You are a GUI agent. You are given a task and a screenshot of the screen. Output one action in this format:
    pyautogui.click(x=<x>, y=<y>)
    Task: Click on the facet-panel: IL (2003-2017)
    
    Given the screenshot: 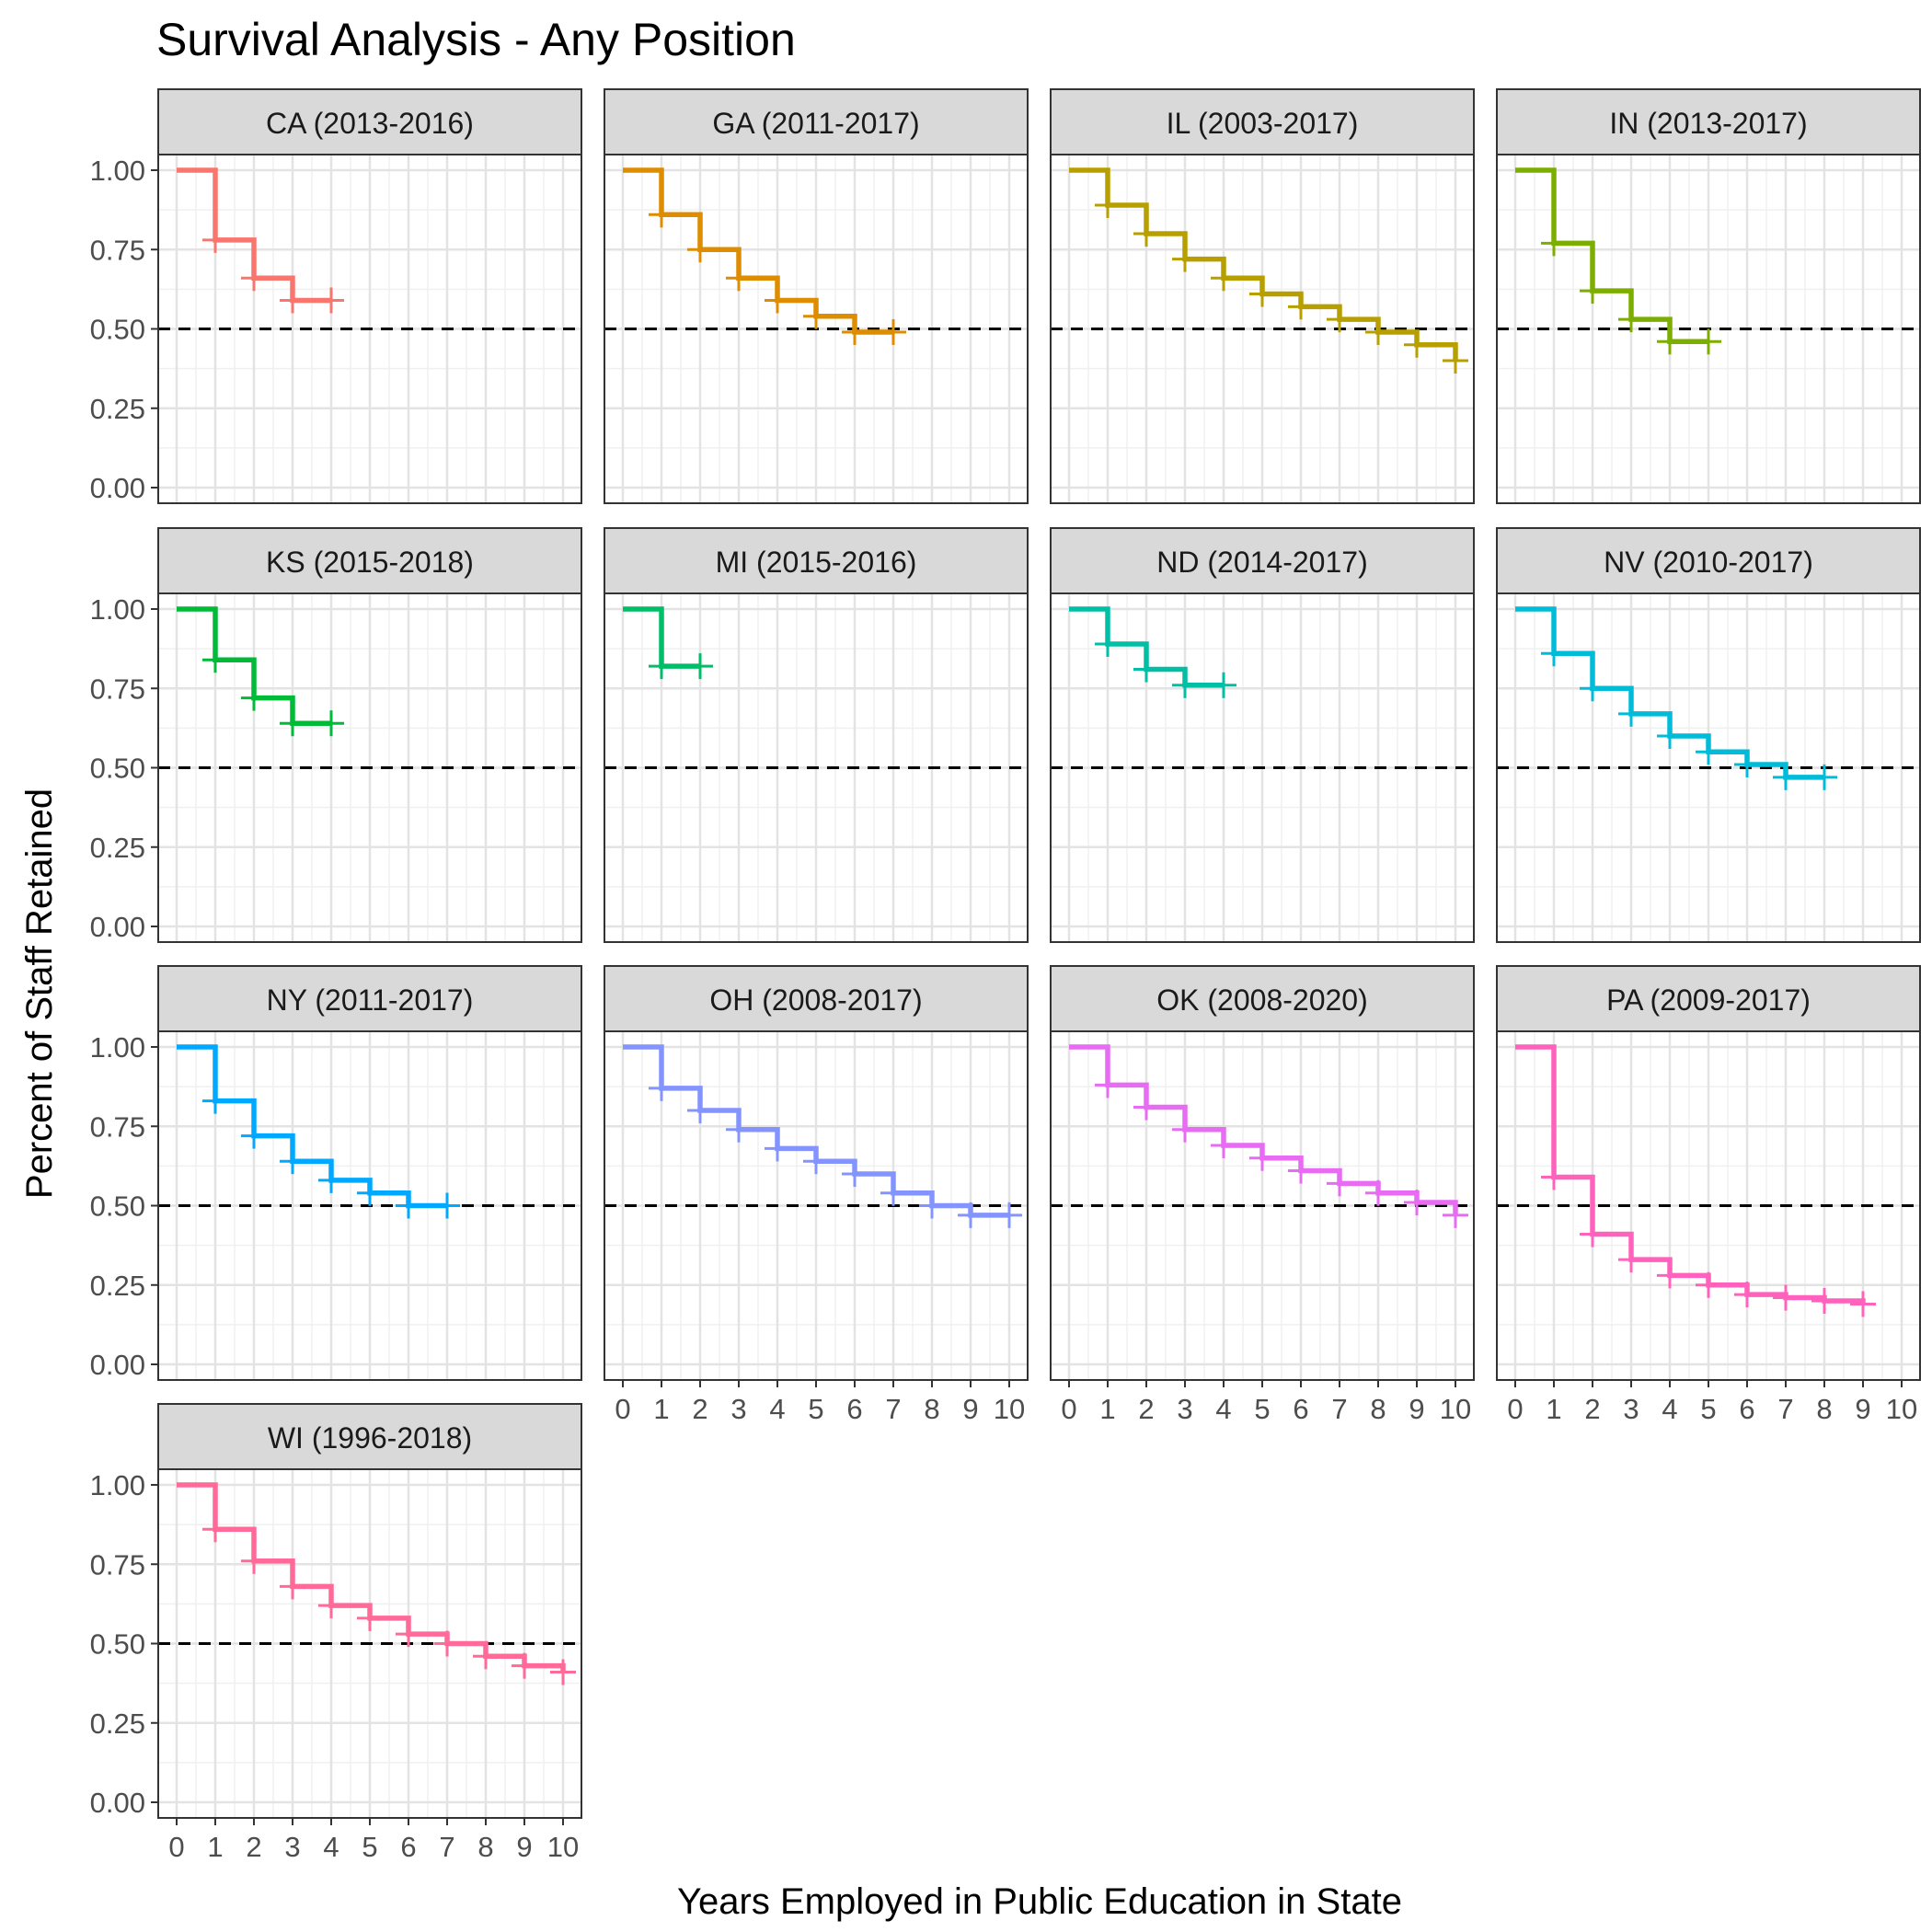 What is the action you would take?
    pyautogui.click(x=1262, y=296)
    